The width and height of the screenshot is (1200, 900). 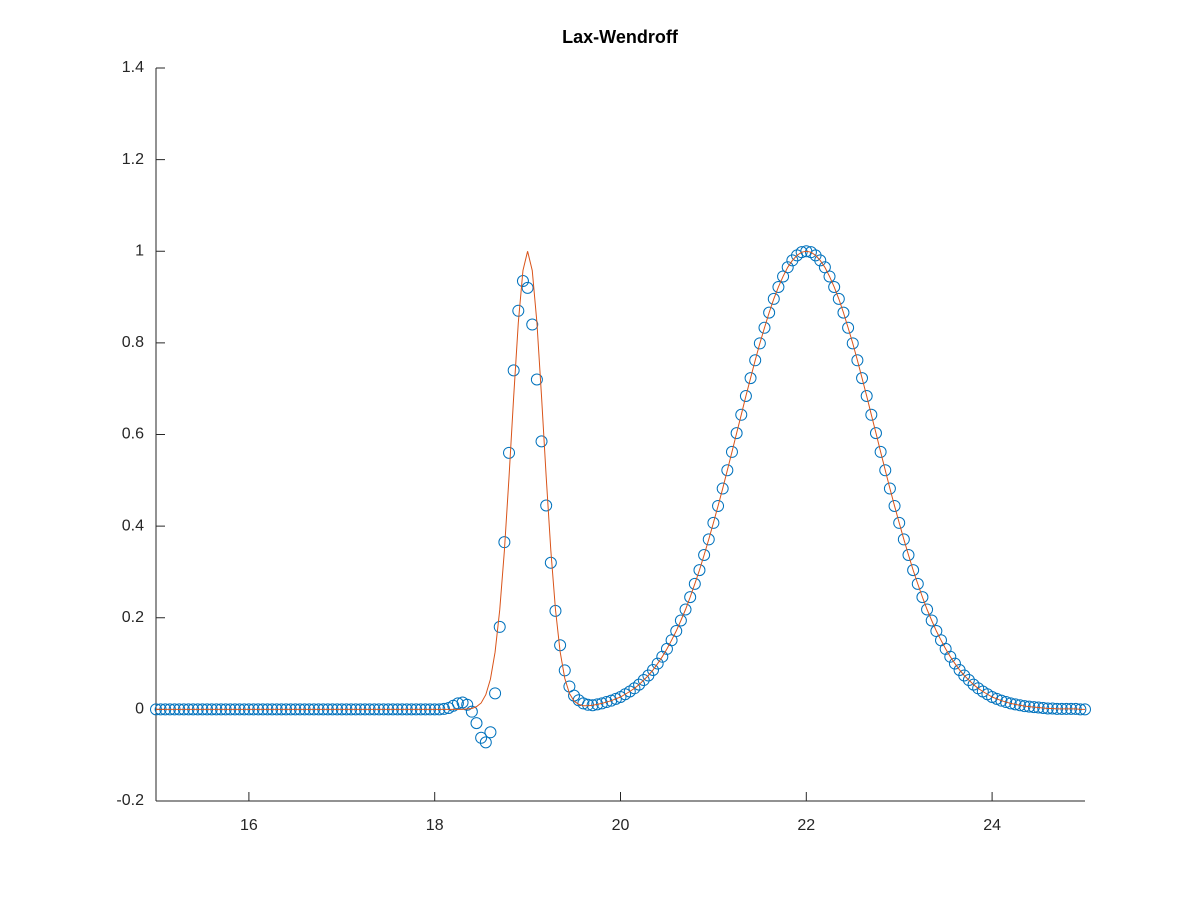 What do you see at coordinates (621, 825) in the screenshot?
I see `x-tick-label: 20` at bounding box center [621, 825].